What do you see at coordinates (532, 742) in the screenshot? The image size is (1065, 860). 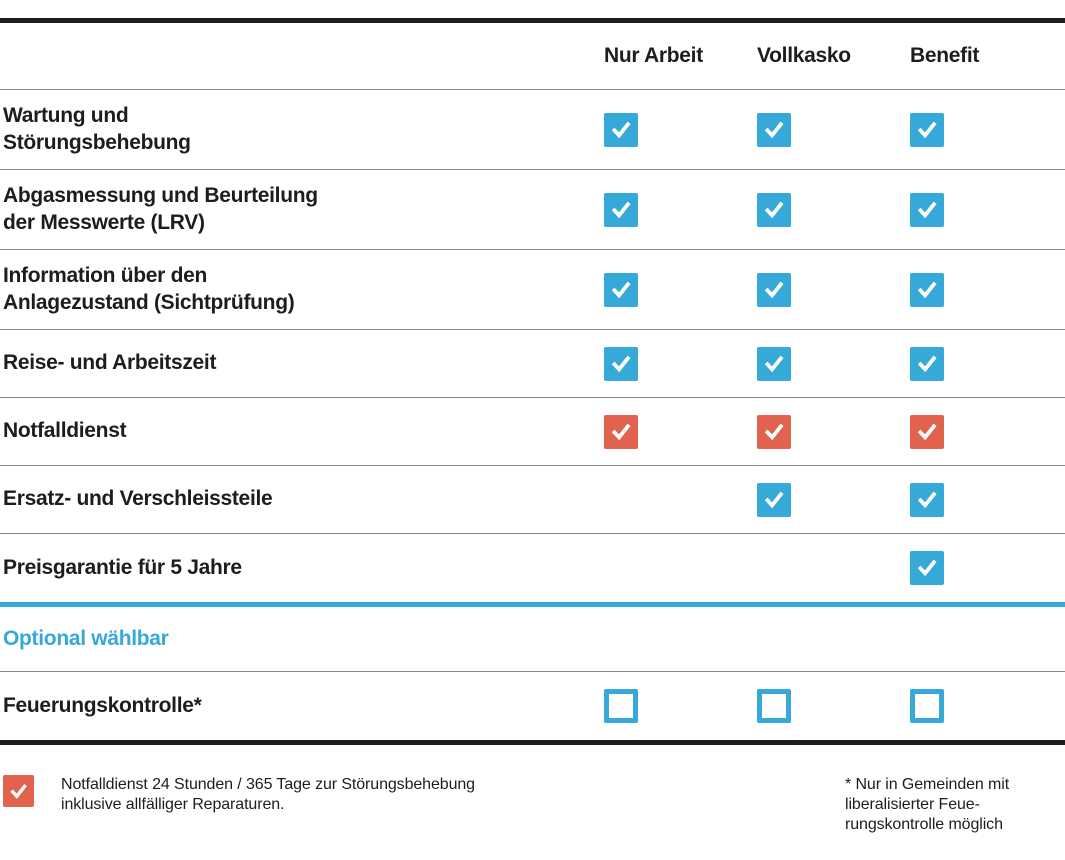 I see `bottom-rule` at bounding box center [532, 742].